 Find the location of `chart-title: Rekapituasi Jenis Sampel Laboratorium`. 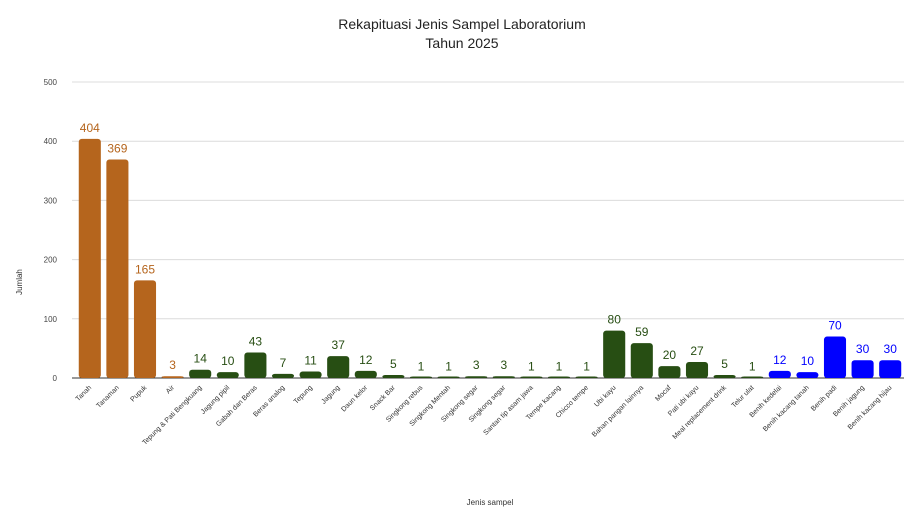

chart-title: Rekapituasi Jenis Sampel Laboratorium is located at coordinates (461, 24).